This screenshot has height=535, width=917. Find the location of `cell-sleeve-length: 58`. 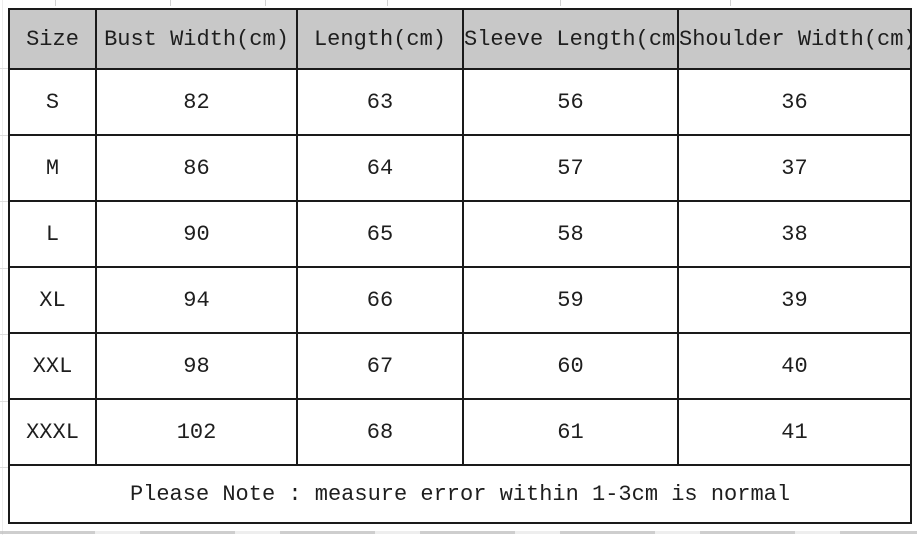

cell-sleeve-length: 58 is located at coordinates (570, 234).